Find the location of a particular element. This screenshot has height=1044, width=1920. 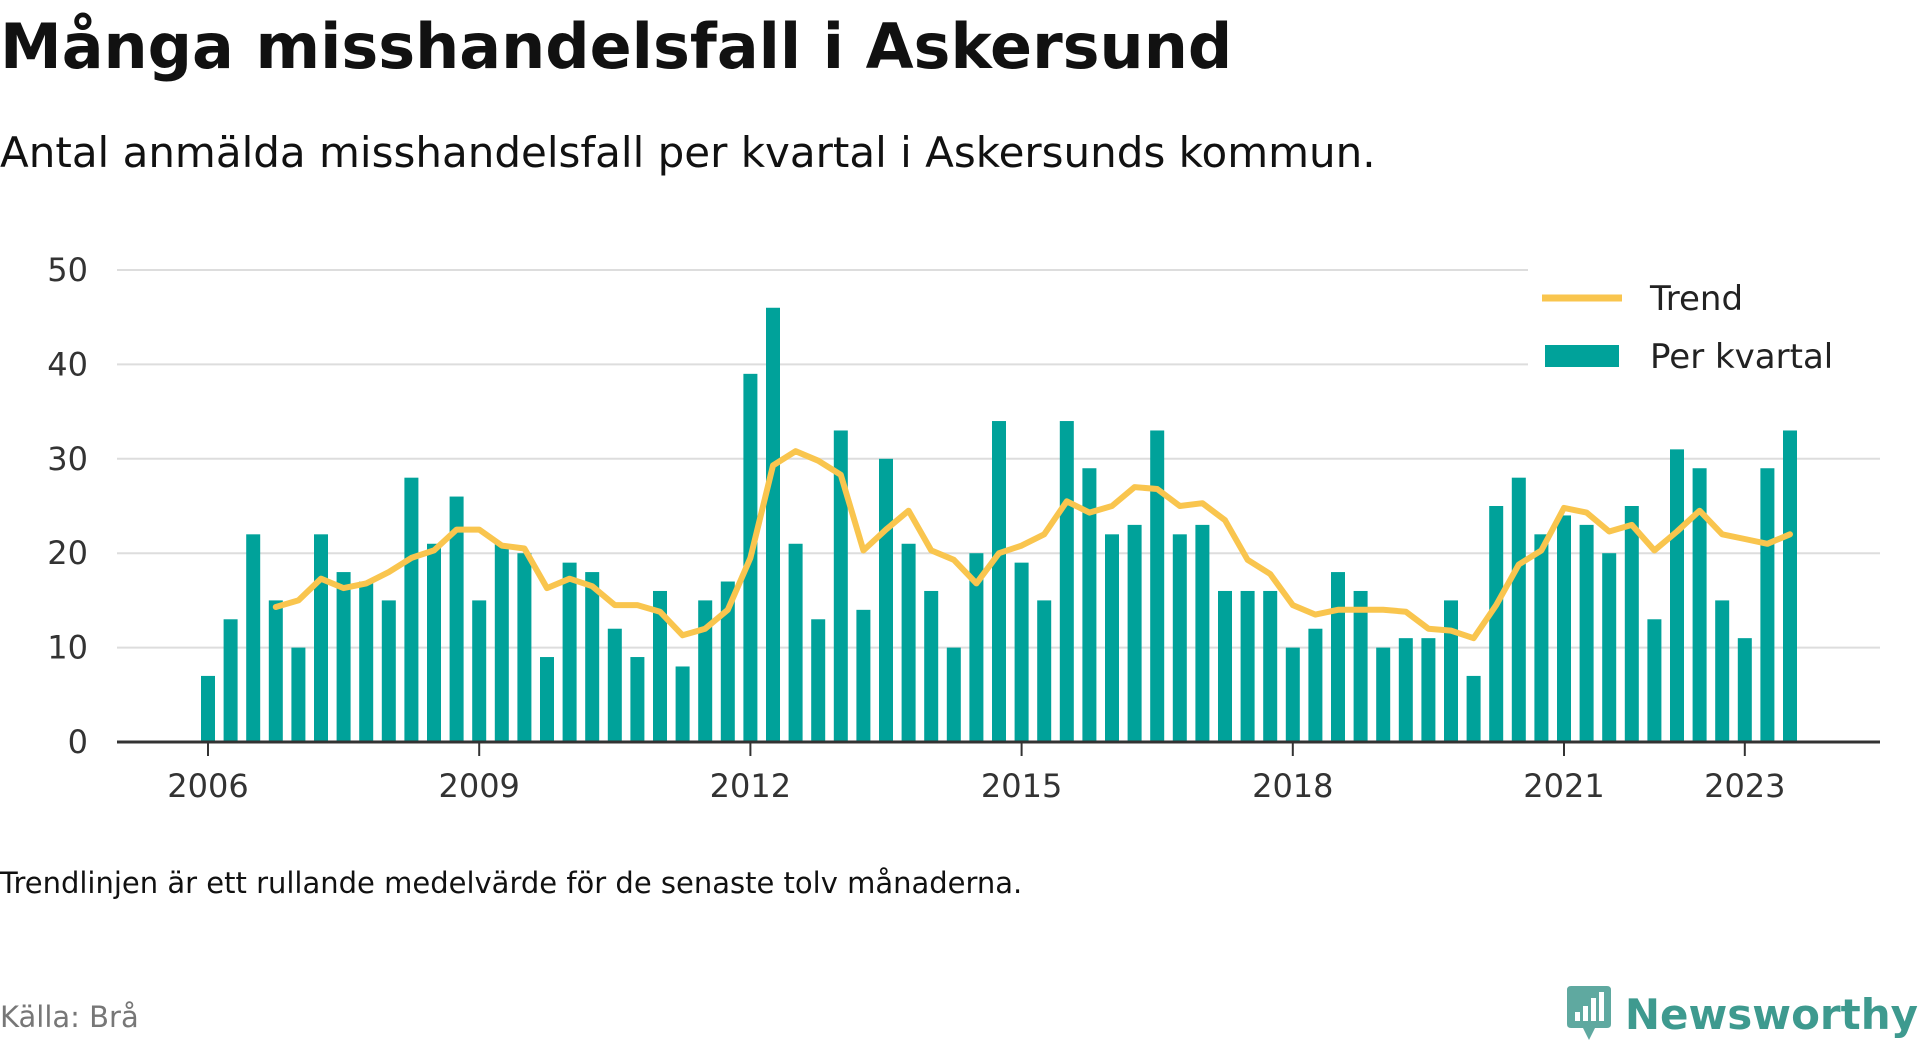

brand-name: Newsworthy is located at coordinates (1771, 1014).